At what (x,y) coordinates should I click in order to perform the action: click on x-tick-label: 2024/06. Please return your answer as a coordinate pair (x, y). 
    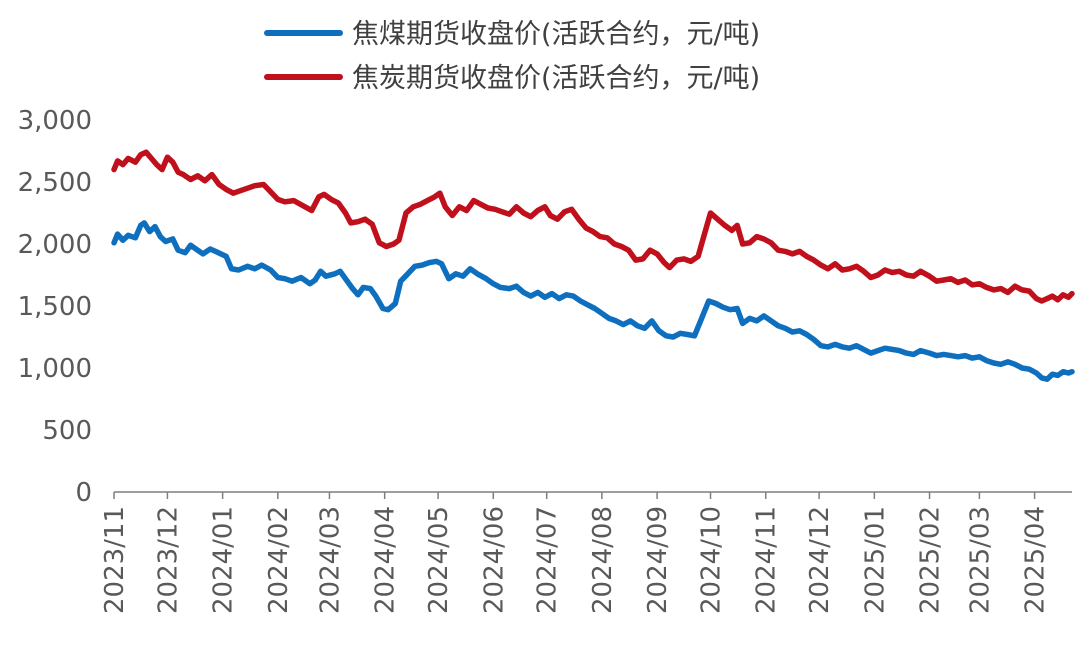
    Looking at the image, I should click on (494, 560).